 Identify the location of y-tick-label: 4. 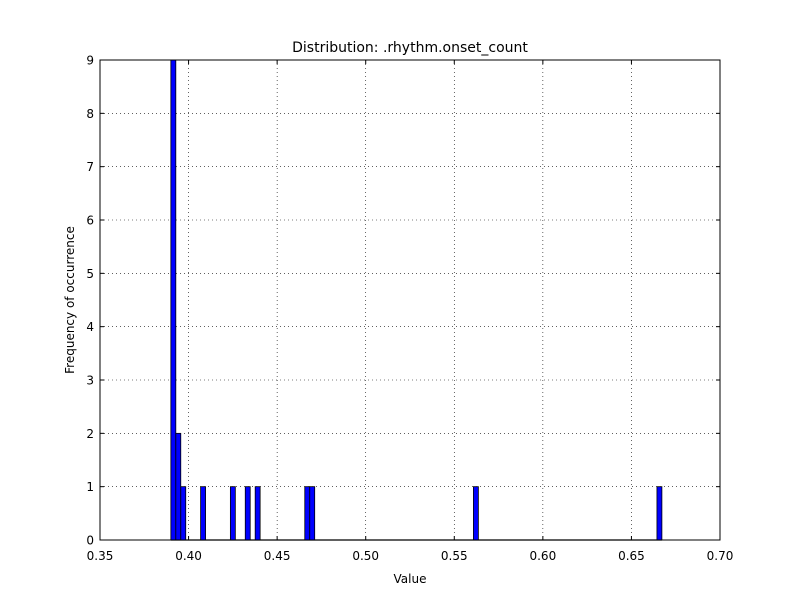
(90, 327).